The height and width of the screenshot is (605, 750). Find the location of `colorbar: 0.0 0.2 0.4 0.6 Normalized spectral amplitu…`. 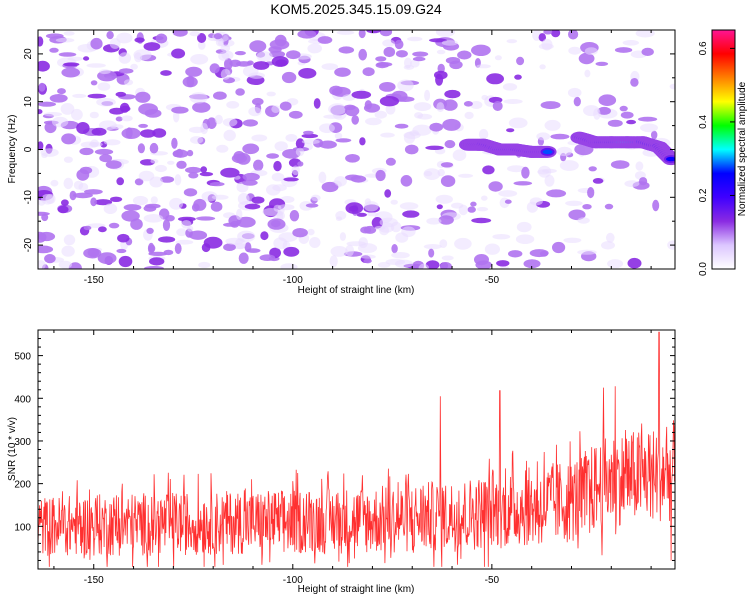

colorbar: 0.0 0.2 0.4 0.6 Normalized spectral amplitu… is located at coordinates (723, 152).